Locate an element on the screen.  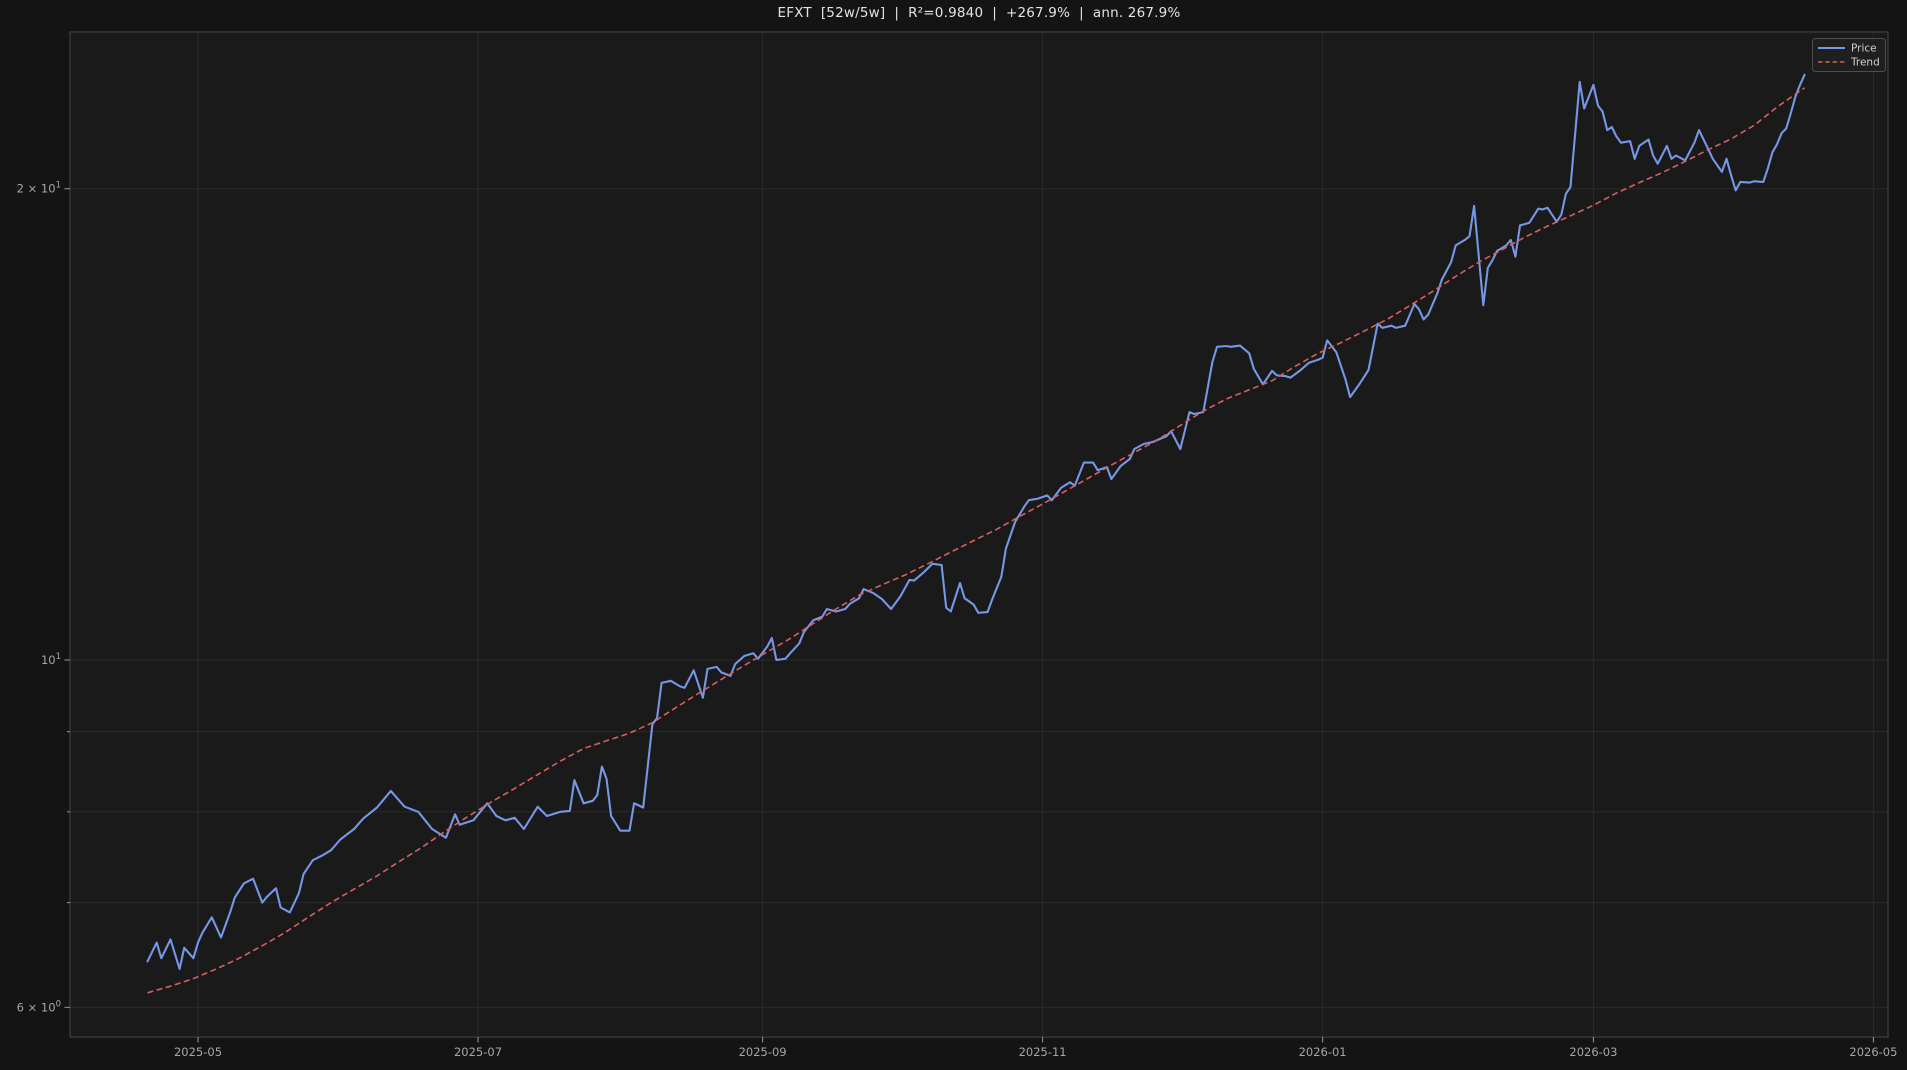
legend-box is located at coordinates (1849, 55).